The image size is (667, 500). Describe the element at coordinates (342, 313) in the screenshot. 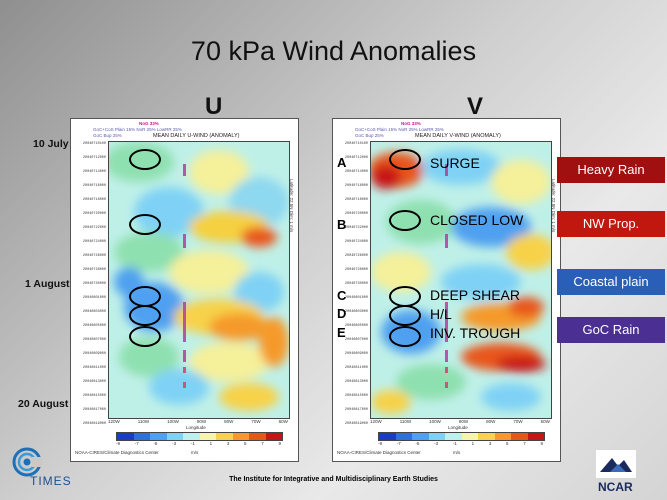

I see `row-letter-d: D` at that location.